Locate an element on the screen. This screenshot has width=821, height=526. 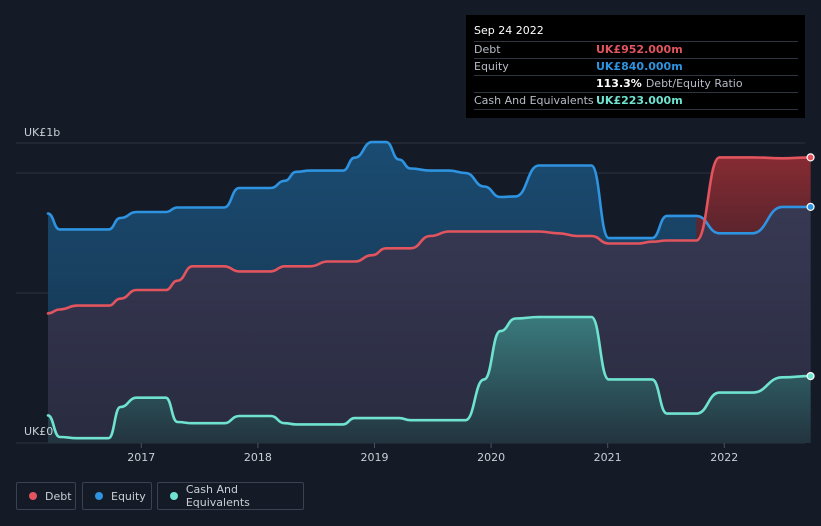
legend-debt: Debt is located at coordinates (46, 496).